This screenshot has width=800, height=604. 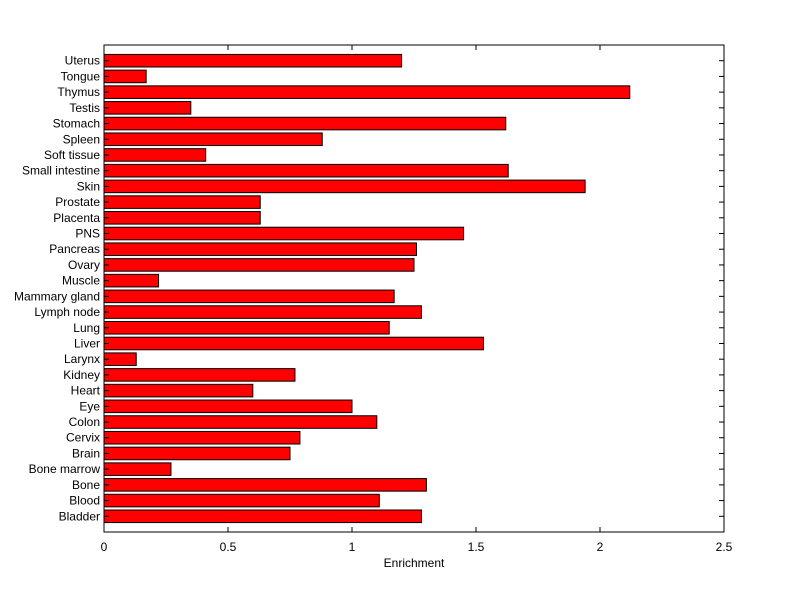 I want to click on y-tick-label: Prostate, so click(x=77, y=202).